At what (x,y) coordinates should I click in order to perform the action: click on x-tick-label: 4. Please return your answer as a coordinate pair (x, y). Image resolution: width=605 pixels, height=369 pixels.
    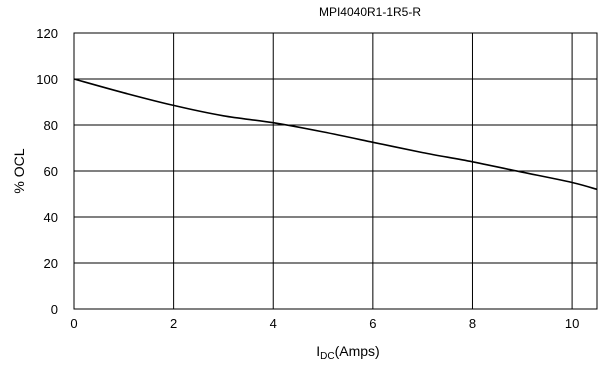
    Looking at the image, I should click on (273, 323).